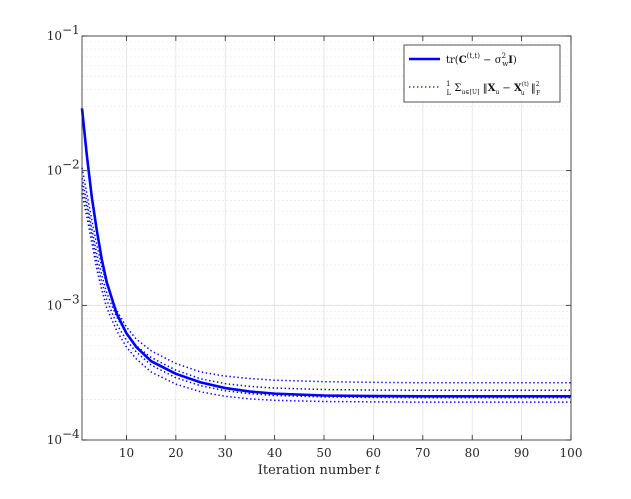  I want to click on x-tick-label: 100, so click(571, 453).